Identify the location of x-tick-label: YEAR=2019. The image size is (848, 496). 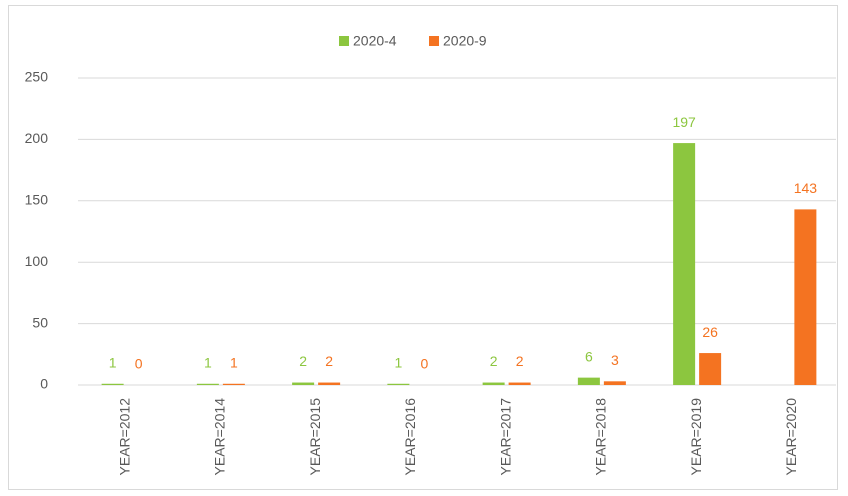
(696, 437).